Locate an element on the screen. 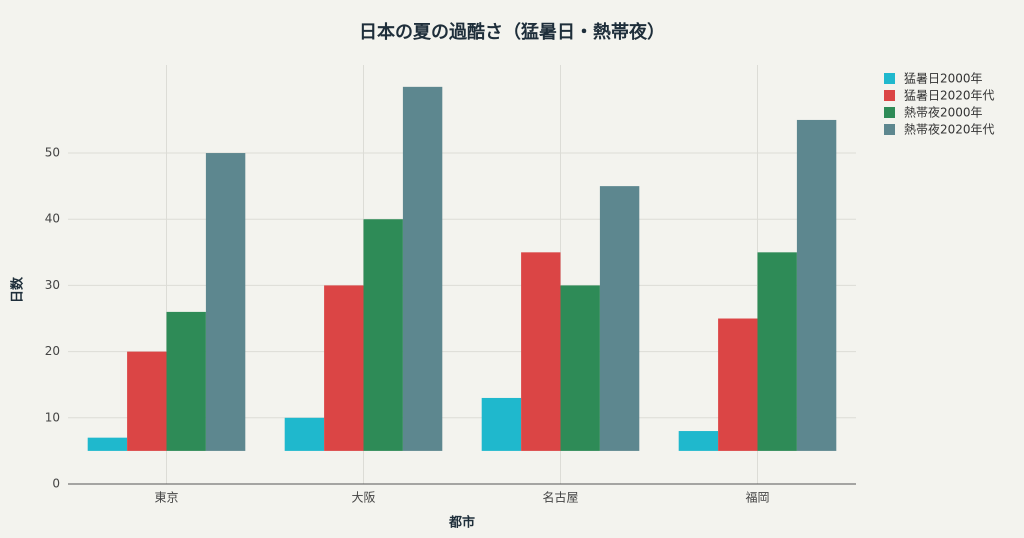  x-tick-label: 福岡 is located at coordinates (757, 497).